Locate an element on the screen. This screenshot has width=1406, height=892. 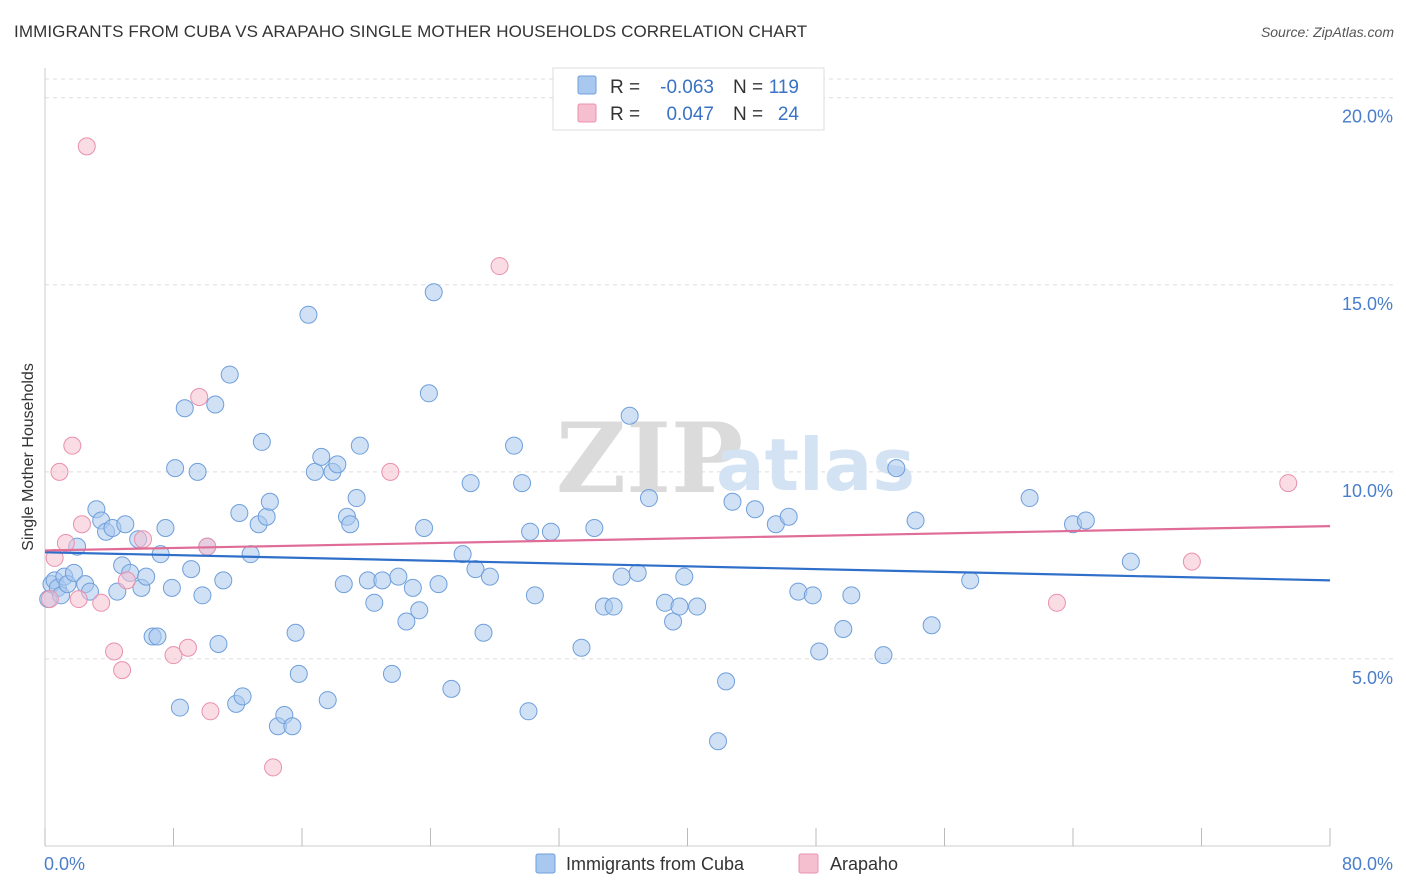
x-tick-label-max: 80.0% is located at coordinates (1367, 864).